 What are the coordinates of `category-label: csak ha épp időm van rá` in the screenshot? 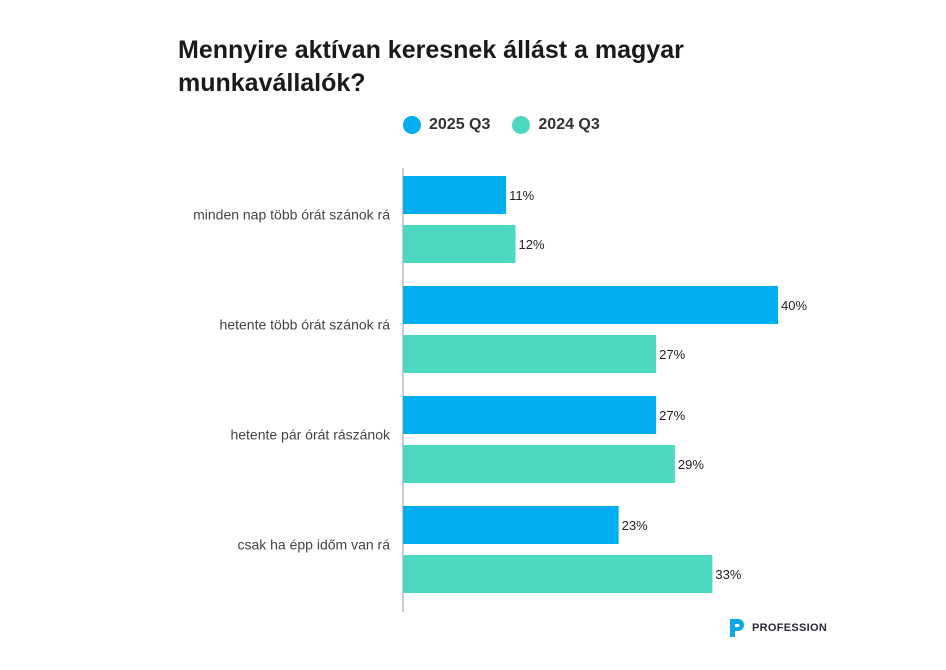 It's located at (313, 545).